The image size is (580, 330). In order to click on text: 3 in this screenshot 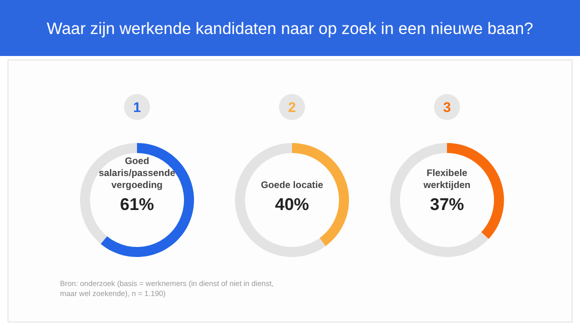, I will do `click(447, 107)`.